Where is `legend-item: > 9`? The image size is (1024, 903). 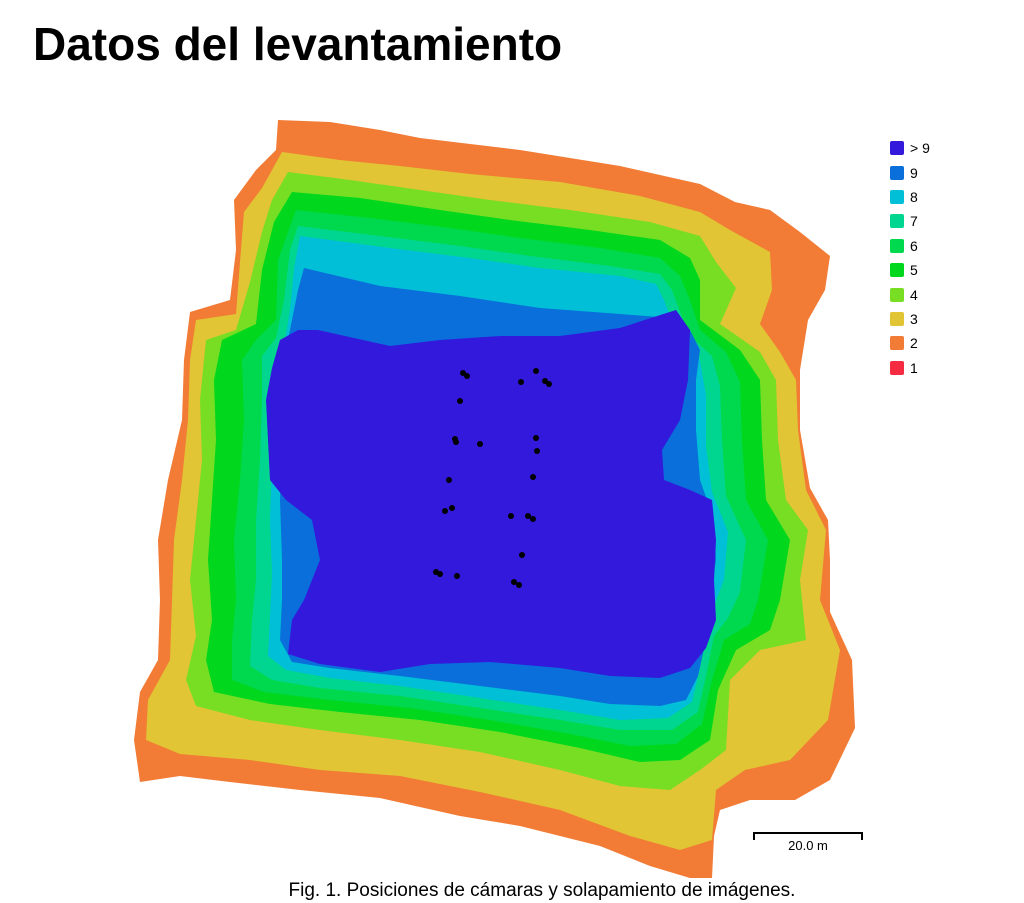 legend-item: > 9 is located at coordinates (930, 148).